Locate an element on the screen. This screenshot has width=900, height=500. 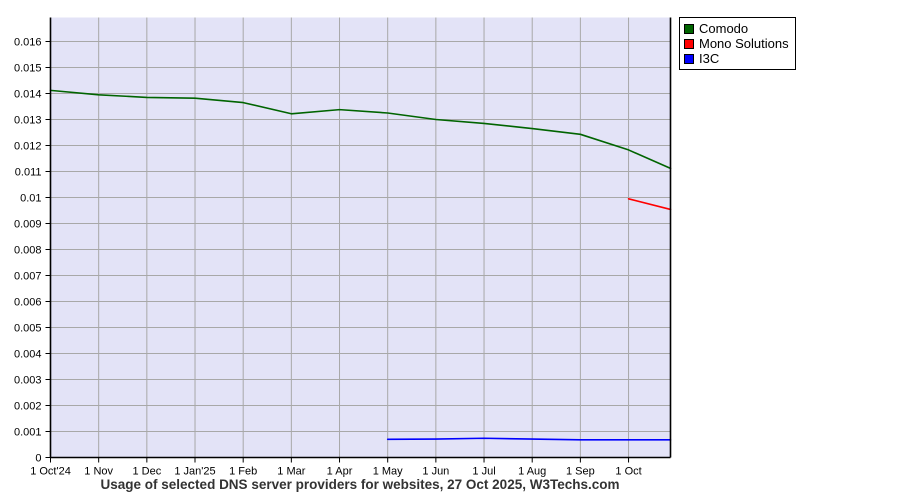
y-tick-label: 0.013 is located at coordinates (28, 121).